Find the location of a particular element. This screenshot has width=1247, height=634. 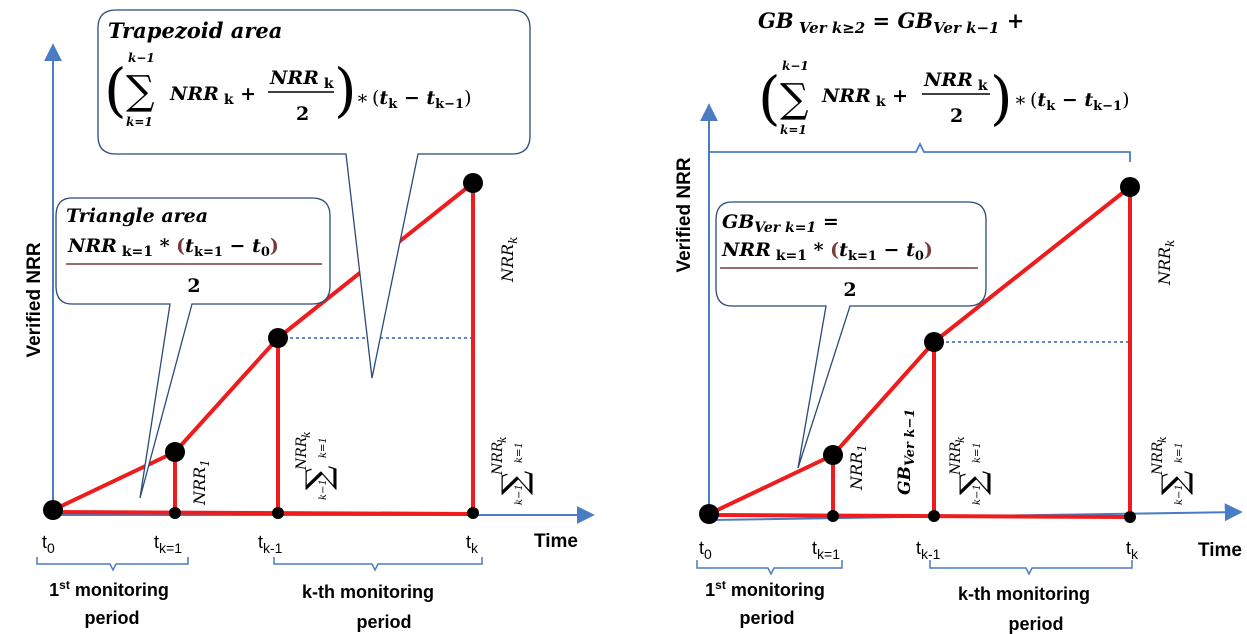

right-period1-label-2: period is located at coordinates (766, 618).